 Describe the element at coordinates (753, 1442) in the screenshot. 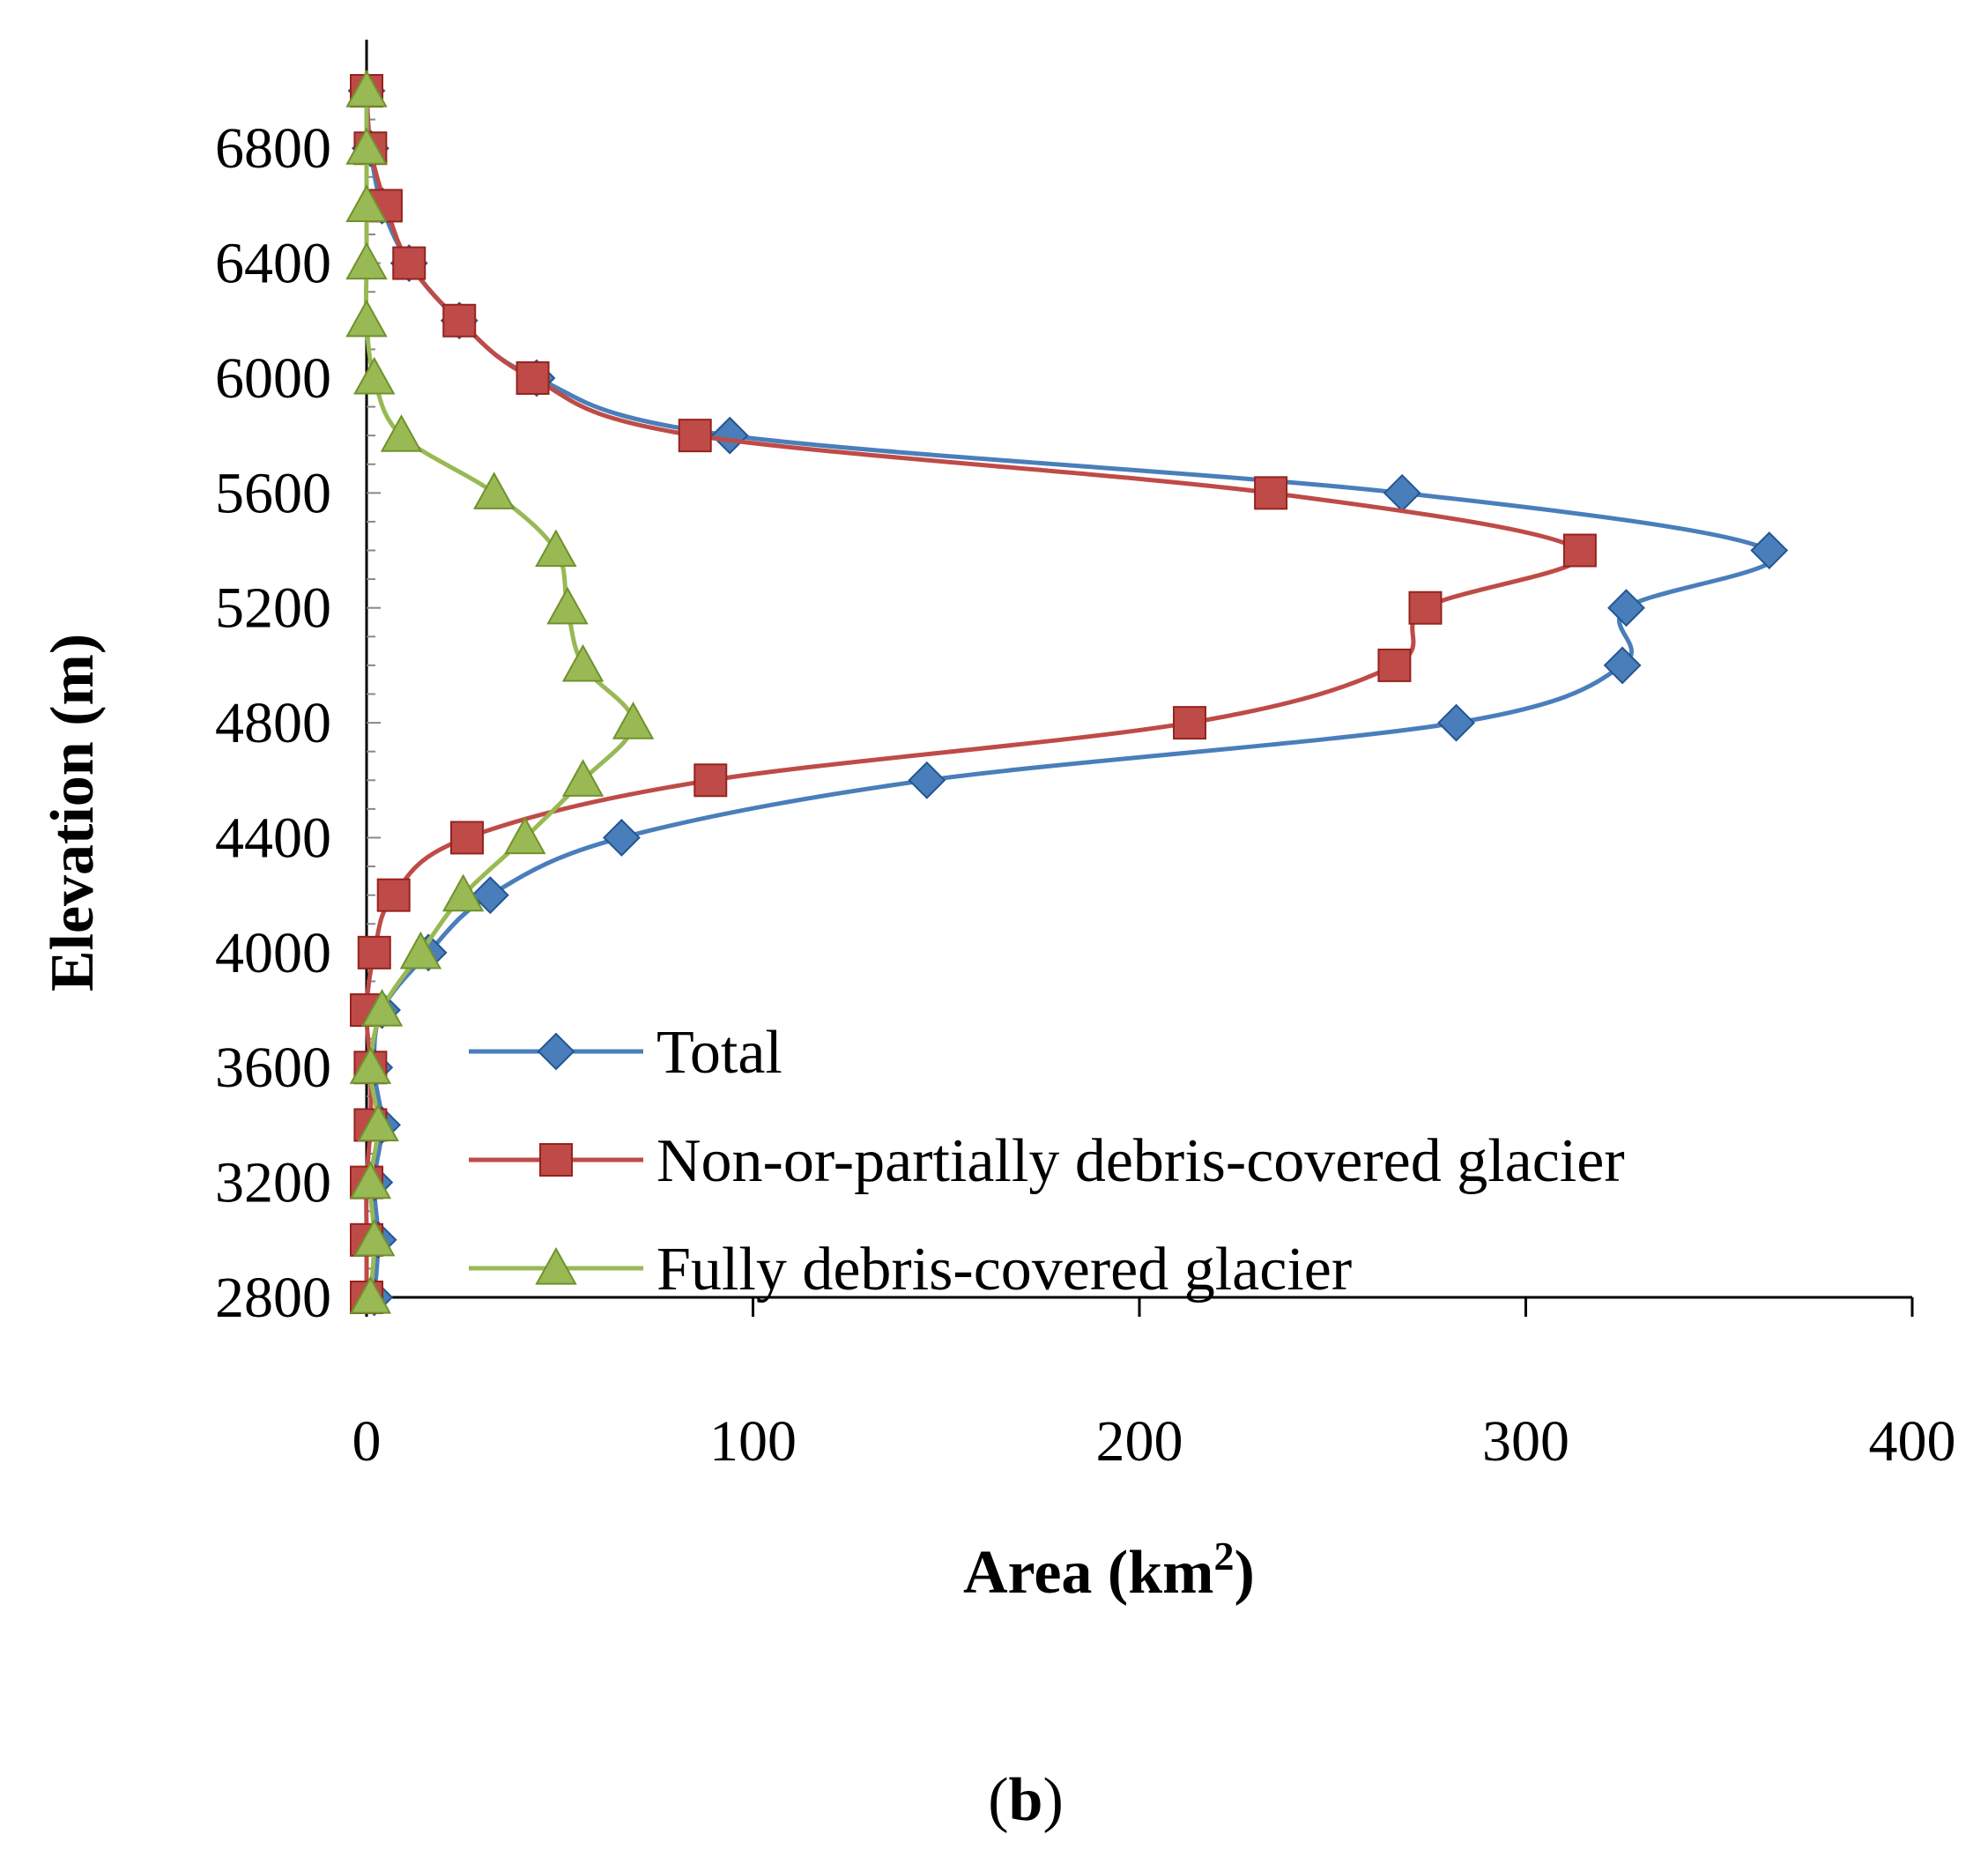

I see `x-tick-label: 100` at that location.